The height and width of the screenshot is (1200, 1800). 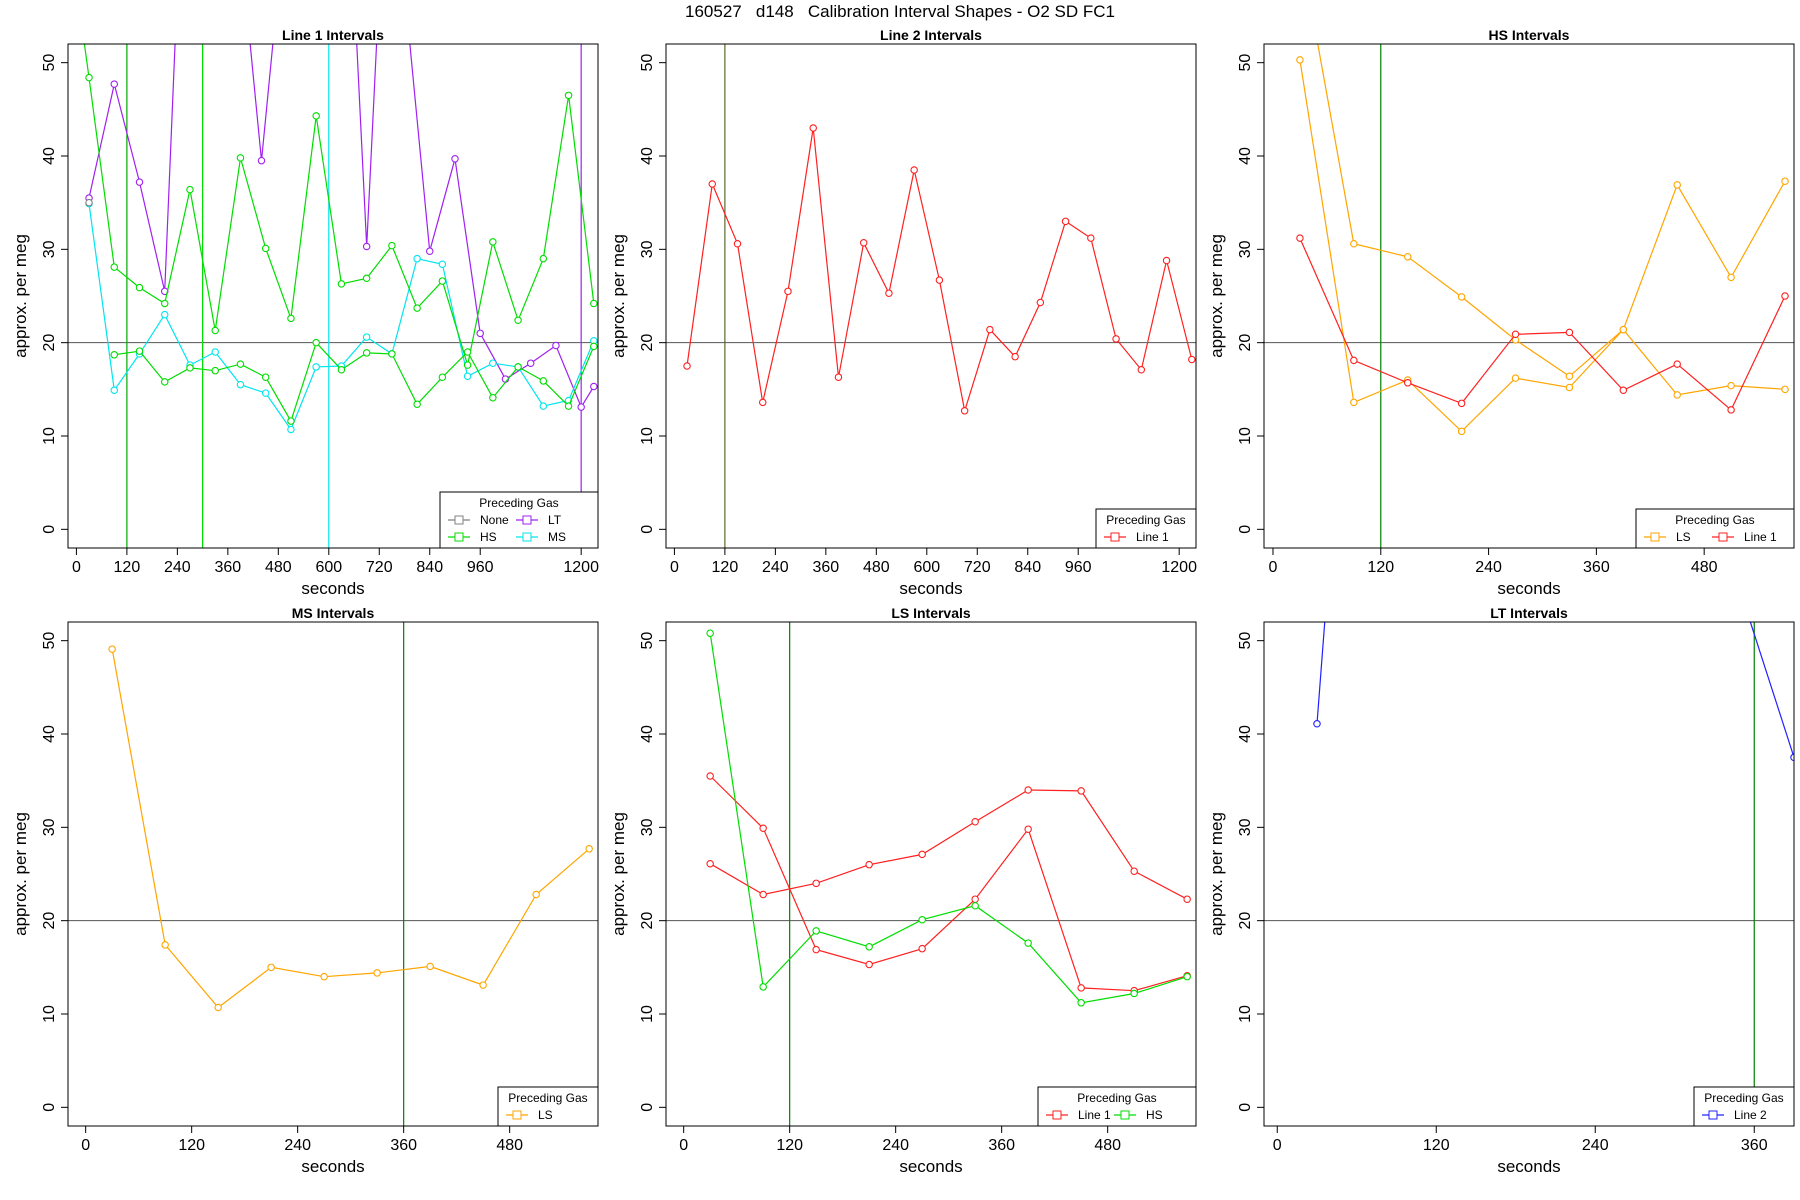 I want to click on legend-label: LS, so click(x=1683, y=537).